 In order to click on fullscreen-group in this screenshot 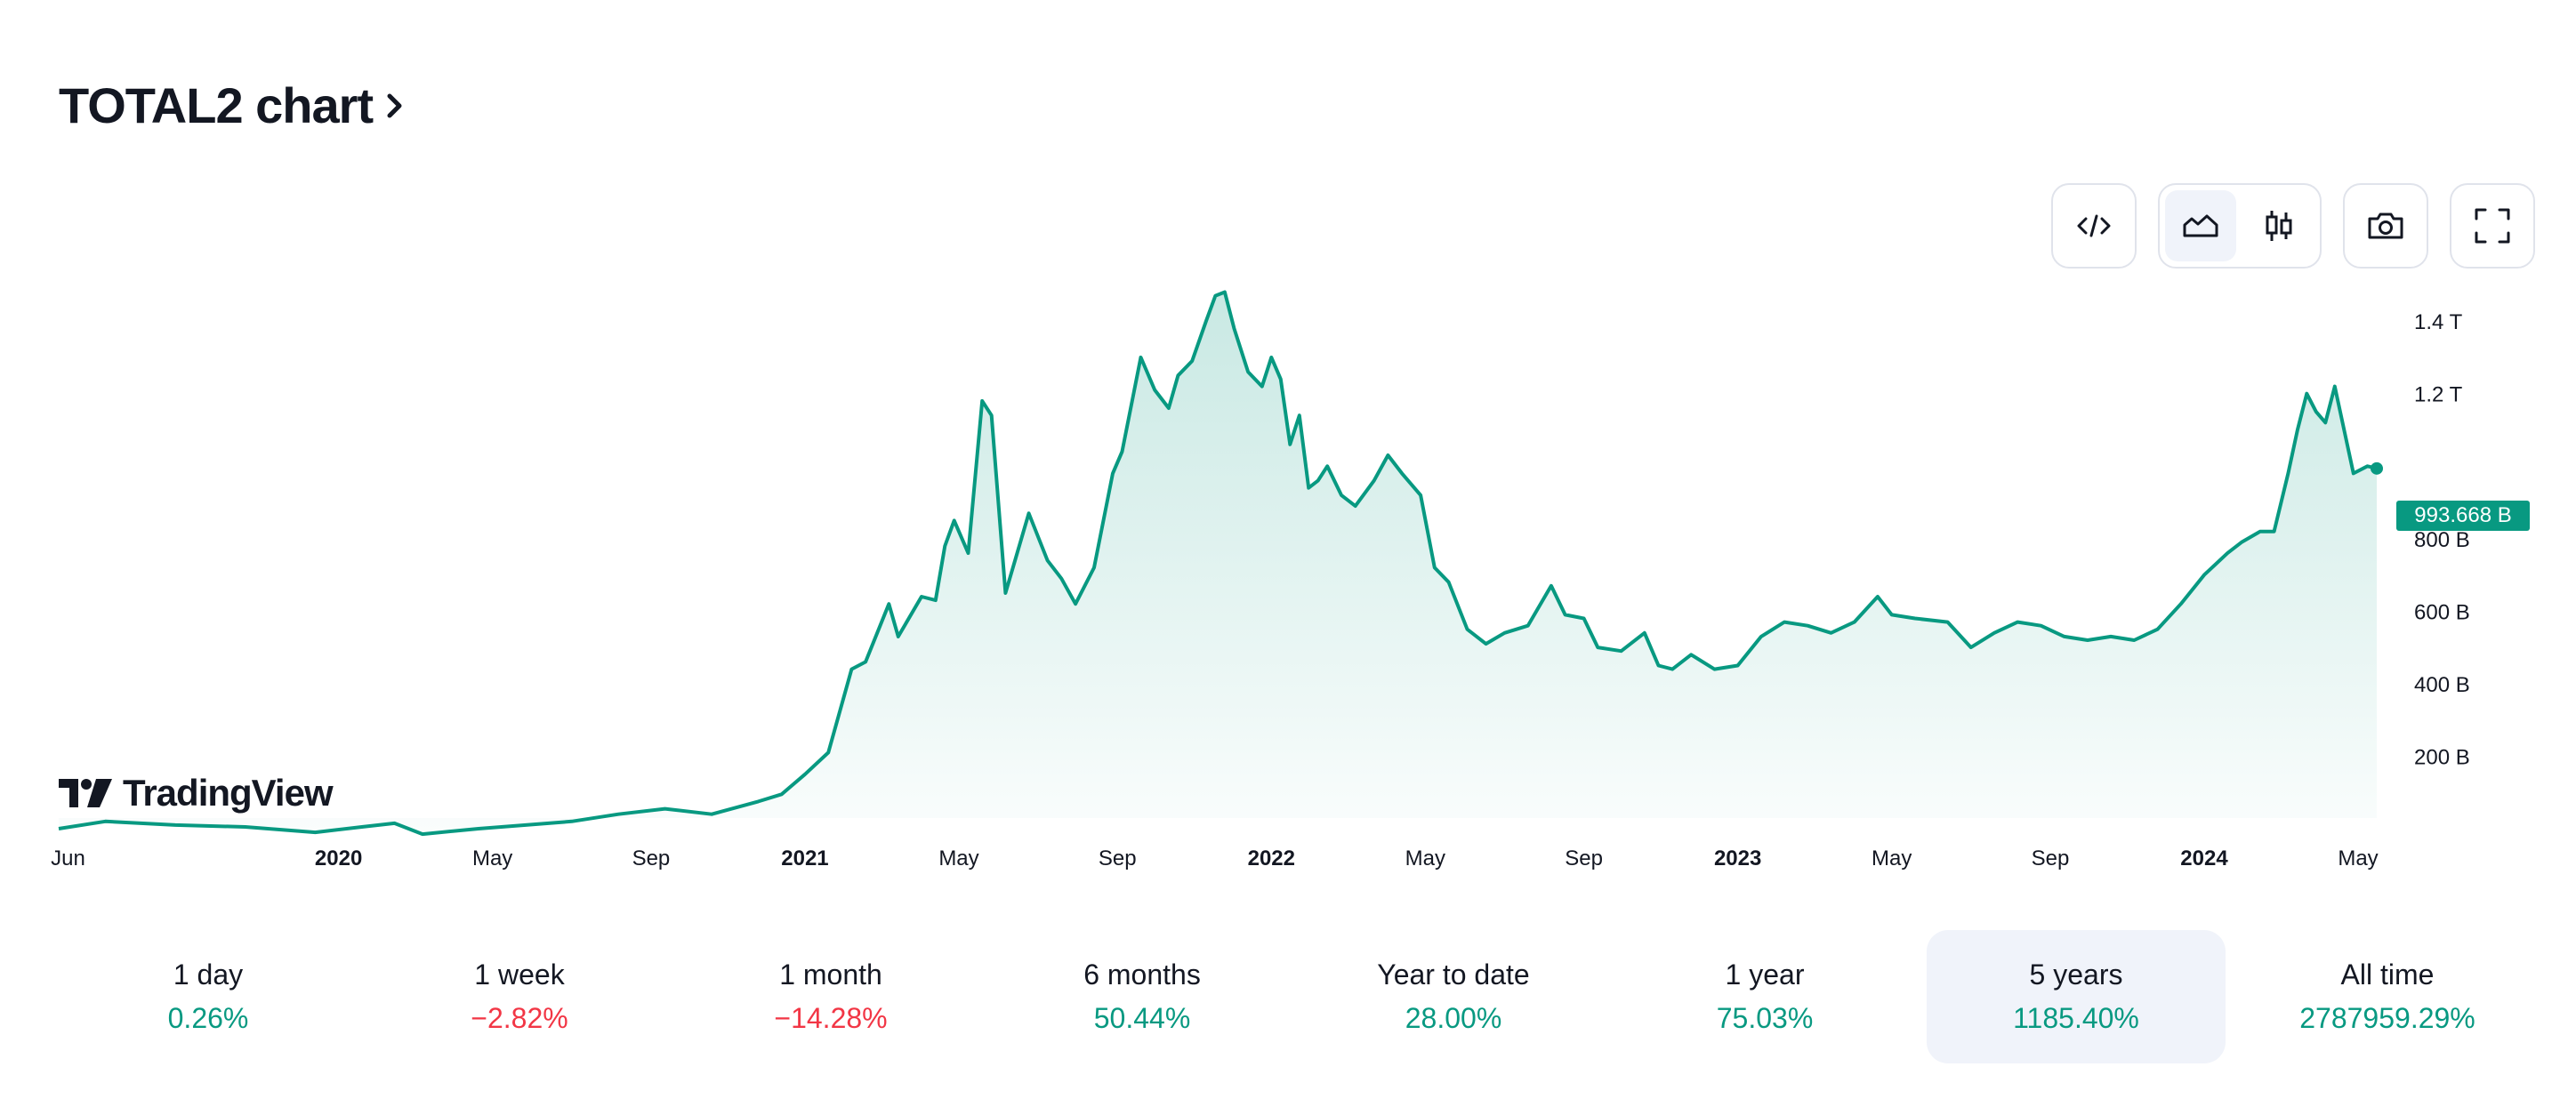, I will do `click(2492, 226)`.